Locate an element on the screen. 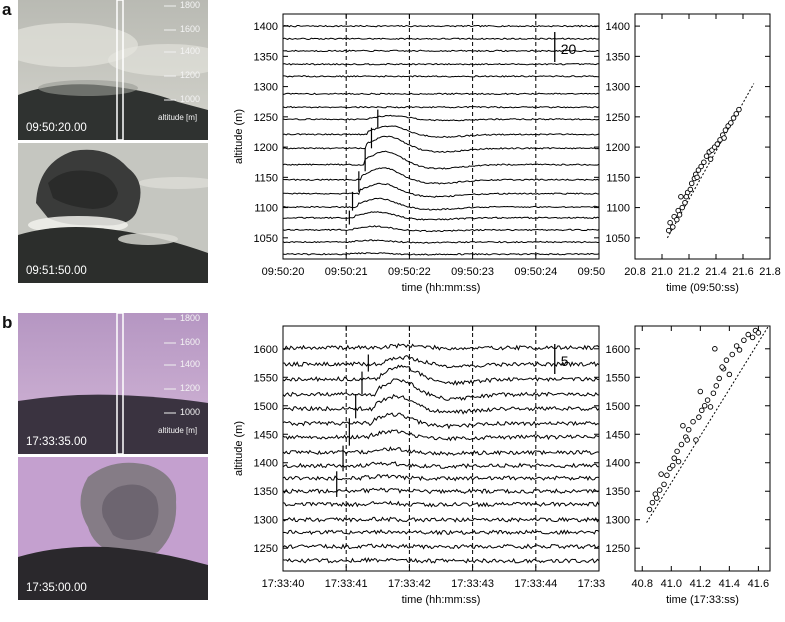  volcano-photo-b-bottom: 17:35:00.00 is located at coordinates (113, 528).